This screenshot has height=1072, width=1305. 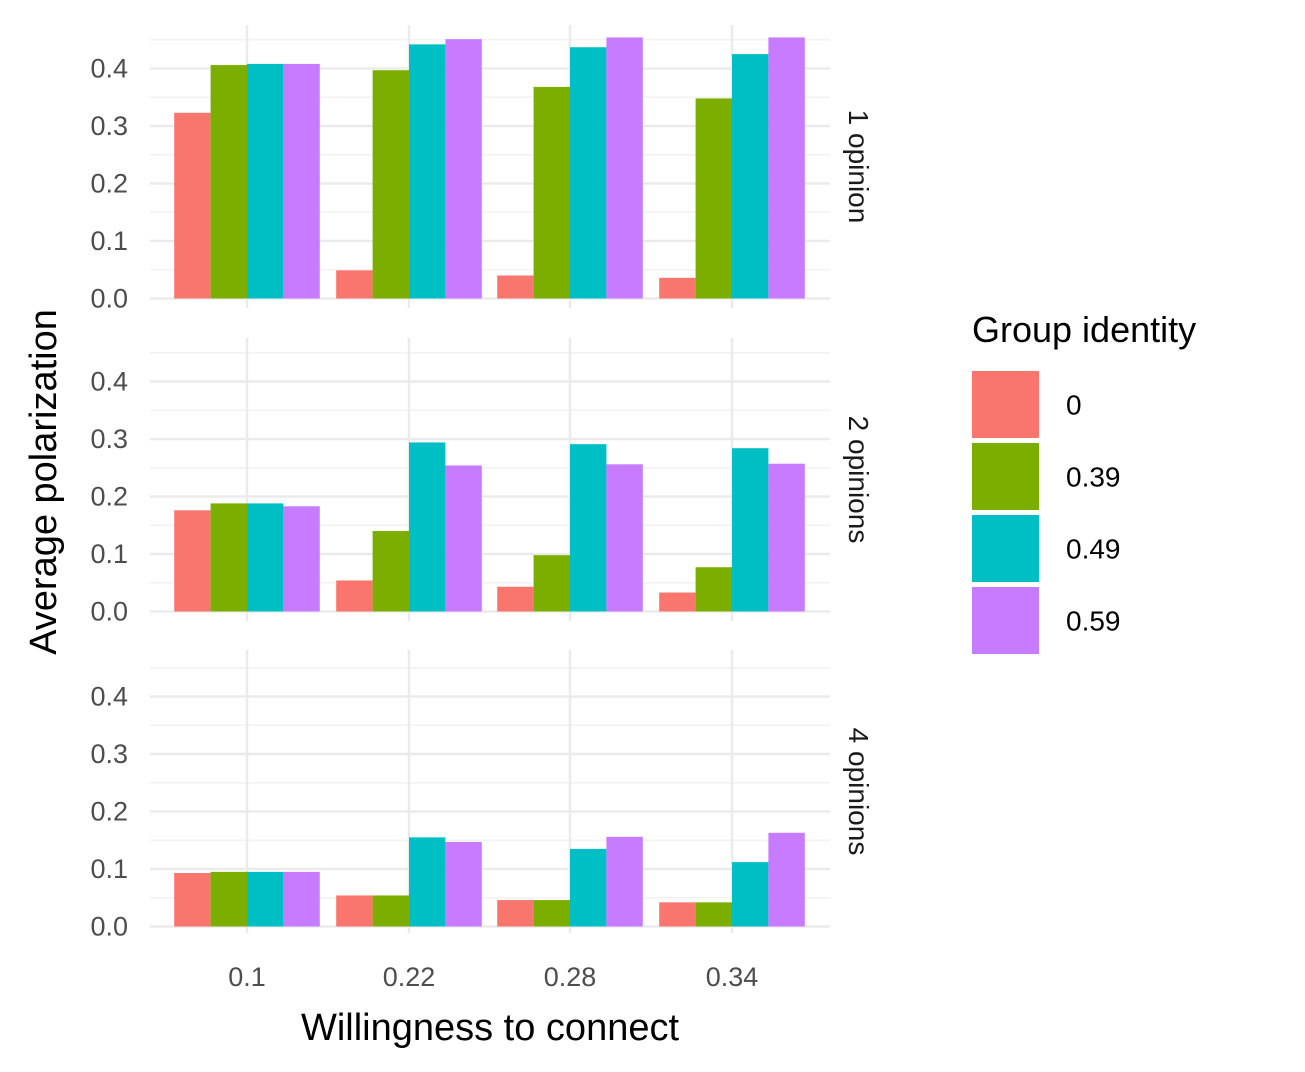 I want to click on x-axis-title: Willingness to connect, so click(x=490, y=1028).